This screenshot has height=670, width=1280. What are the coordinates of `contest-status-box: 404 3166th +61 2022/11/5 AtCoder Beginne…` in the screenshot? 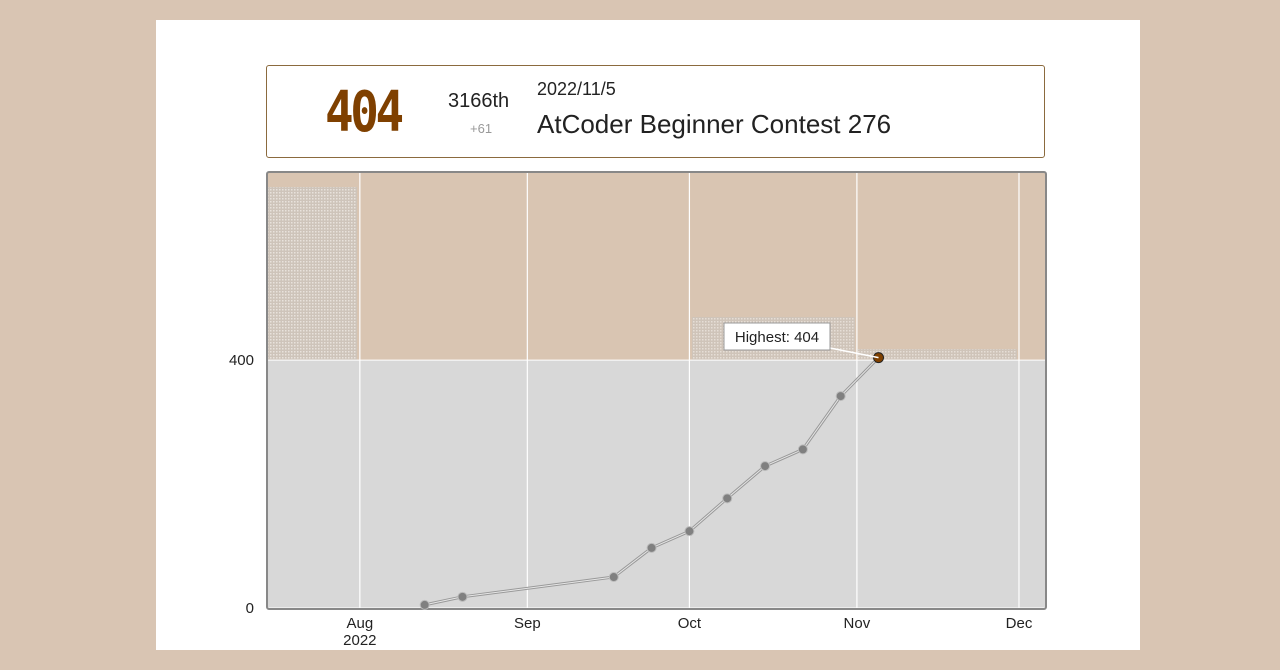 It's located at (655, 111).